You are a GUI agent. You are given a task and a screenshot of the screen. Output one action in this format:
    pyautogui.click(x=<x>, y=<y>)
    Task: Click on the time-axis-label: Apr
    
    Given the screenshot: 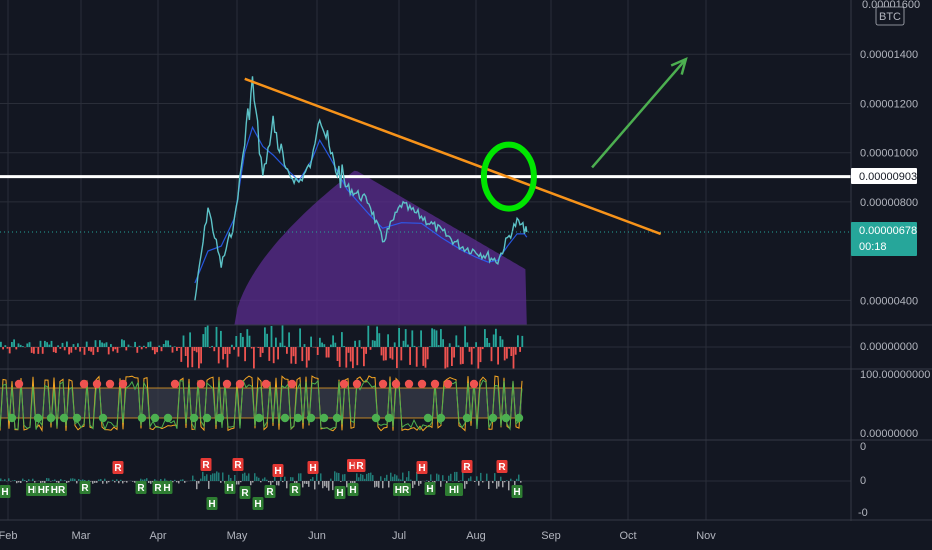 What is the action you would take?
    pyautogui.click(x=157, y=536)
    